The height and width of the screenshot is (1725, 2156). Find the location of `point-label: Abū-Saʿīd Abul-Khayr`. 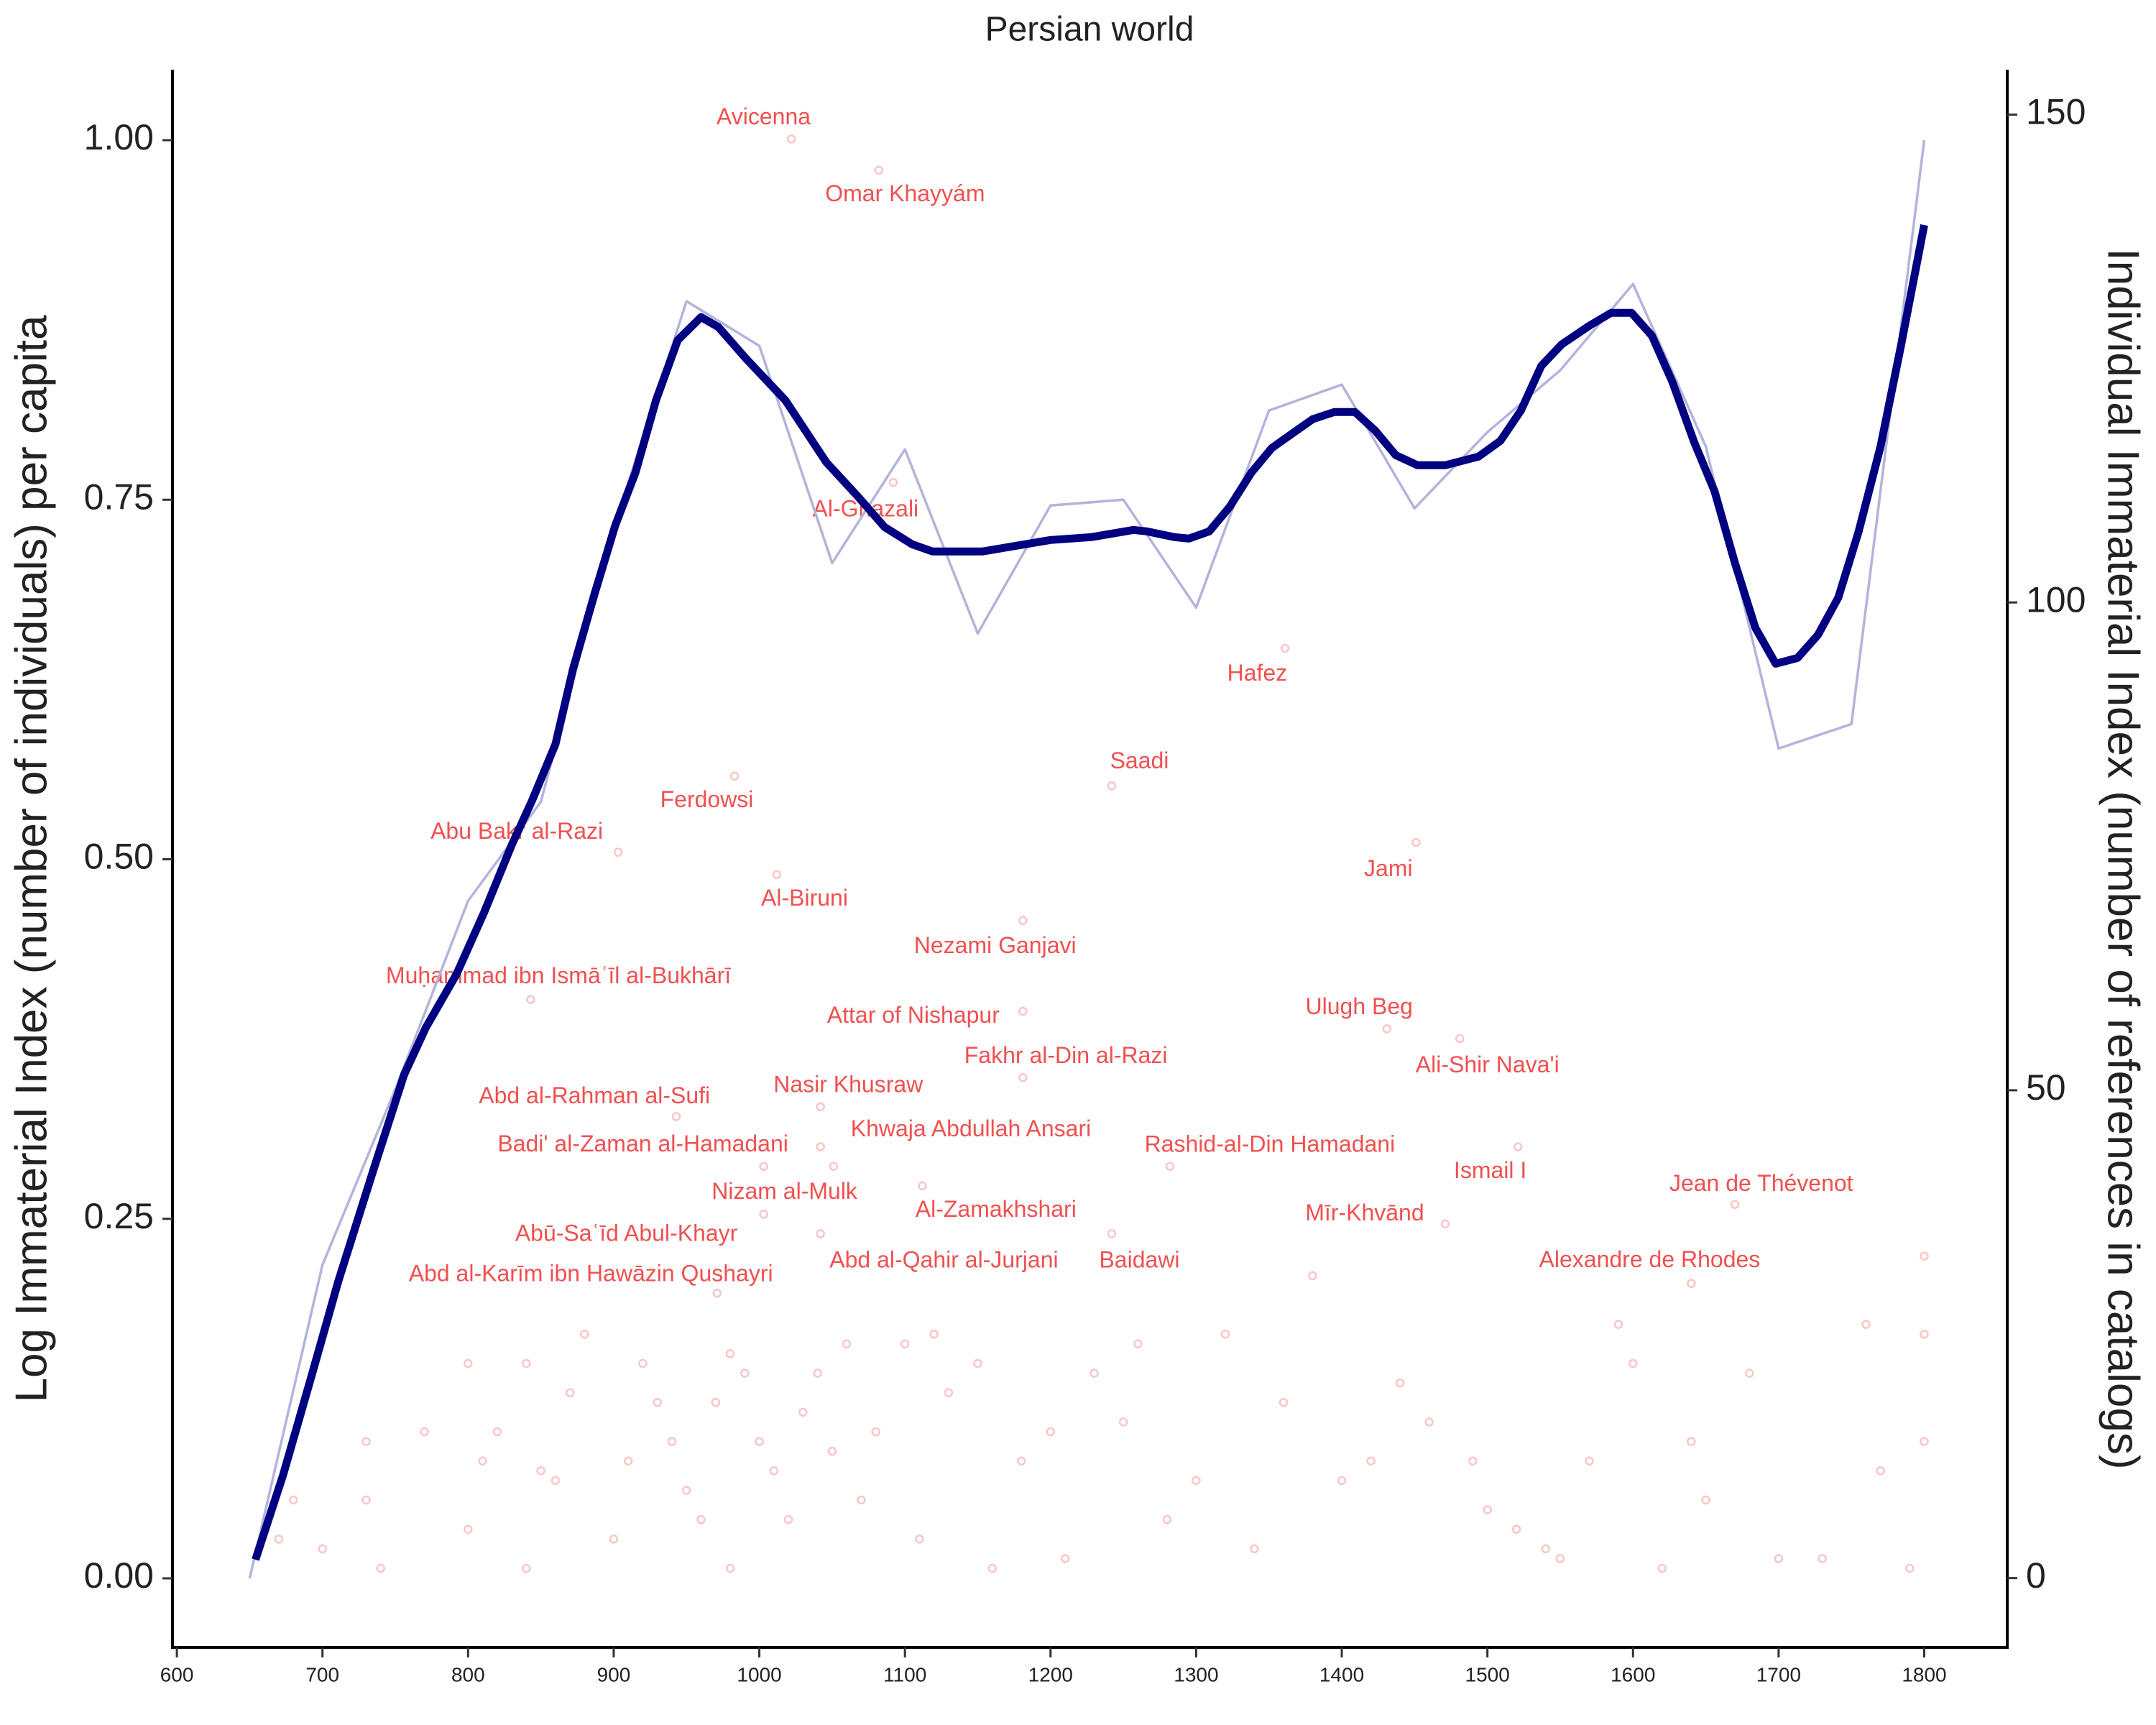

point-label: Abū-Saʿīd Abul-Khayr is located at coordinates (626, 1233).